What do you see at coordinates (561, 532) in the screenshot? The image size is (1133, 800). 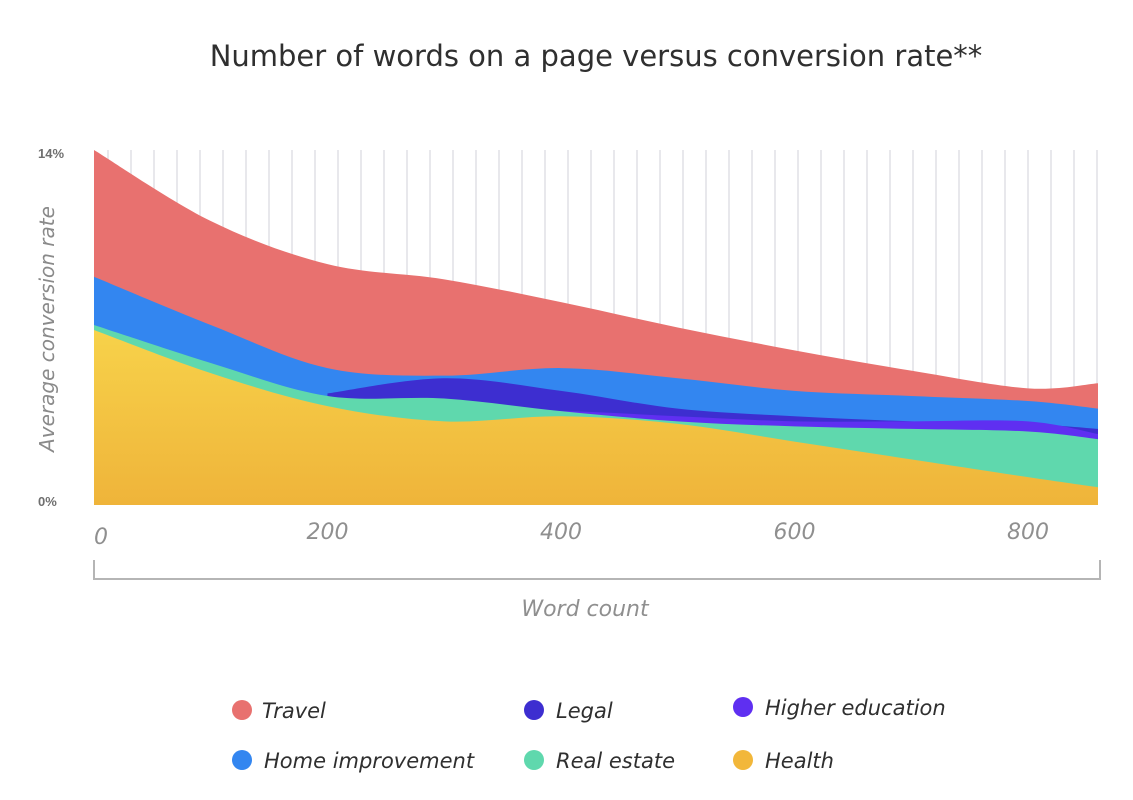 I see `x-tick-400: 400` at bounding box center [561, 532].